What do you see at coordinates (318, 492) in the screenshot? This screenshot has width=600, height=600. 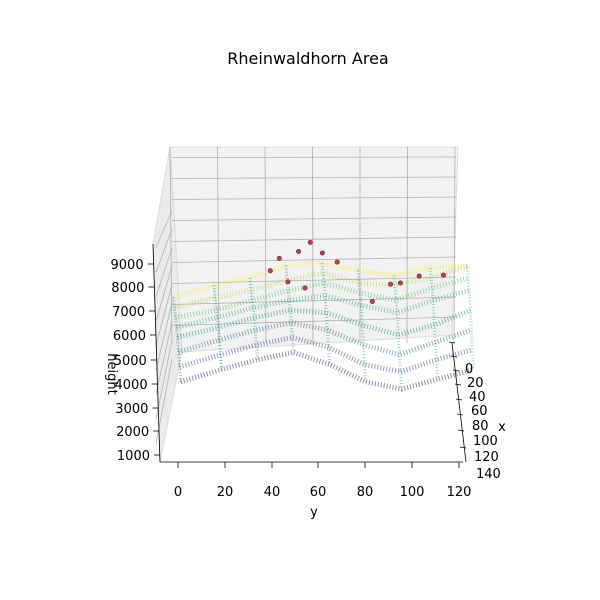 I see `y-tick-label: 60` at bounding box center [318, 492].